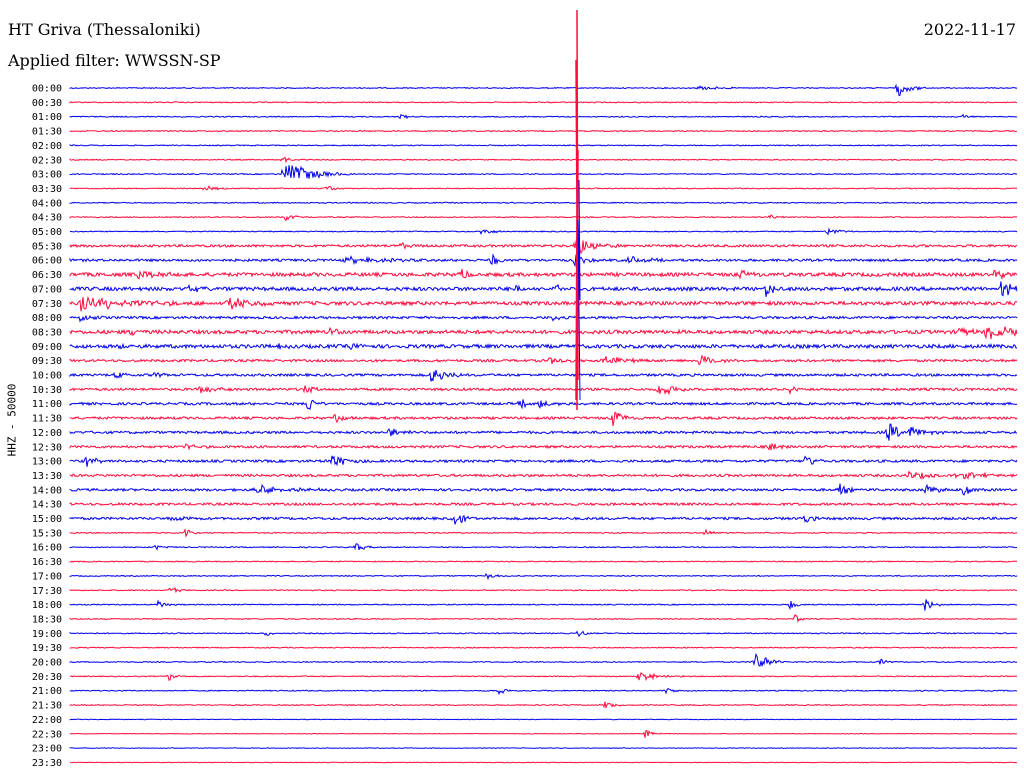 Image resolution: width=1024 pixels, height=780 pixels. I want to click on row-label-1900: 19:00, so click(47, 634).